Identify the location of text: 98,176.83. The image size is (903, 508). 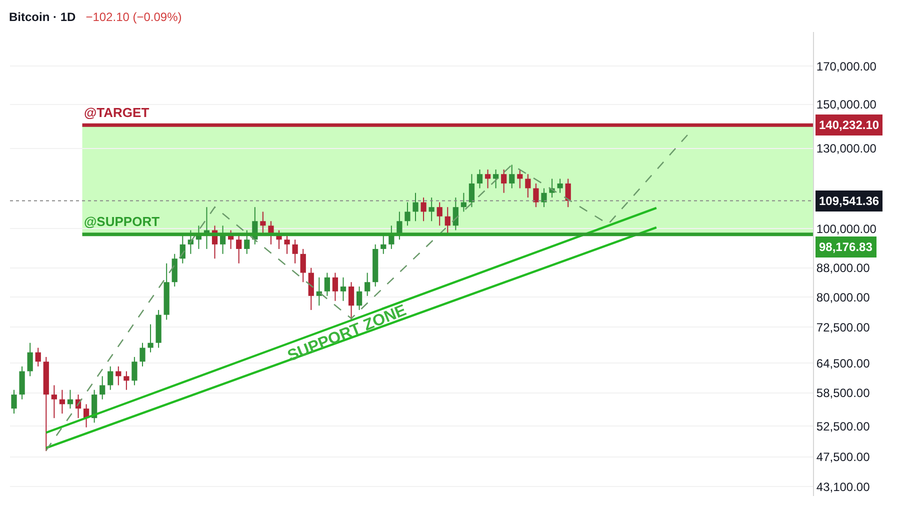
(846, 247).